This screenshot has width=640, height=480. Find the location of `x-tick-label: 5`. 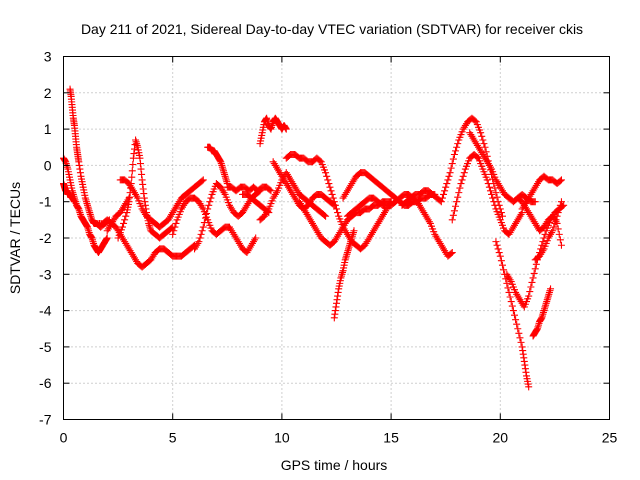

x-tick-label: 5 is located at coordinates (173, 438).